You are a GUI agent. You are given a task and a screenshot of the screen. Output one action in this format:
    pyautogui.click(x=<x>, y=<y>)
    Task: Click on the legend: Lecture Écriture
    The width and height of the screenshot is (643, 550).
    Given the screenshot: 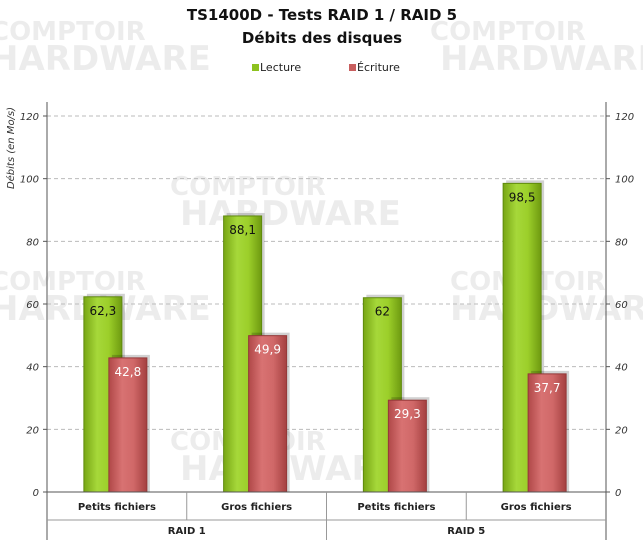 What is the action you would take?
    pyautogui.click(x=326, y=67)
    